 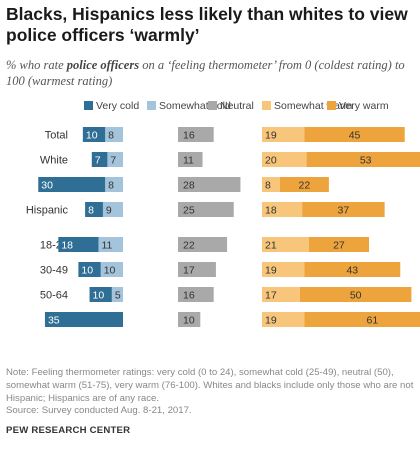 What do you see at coordinates (268, 186) in the screenshot?
I see `value-label-somewhat-warm-black: 8` at bounding box center [268, 186].